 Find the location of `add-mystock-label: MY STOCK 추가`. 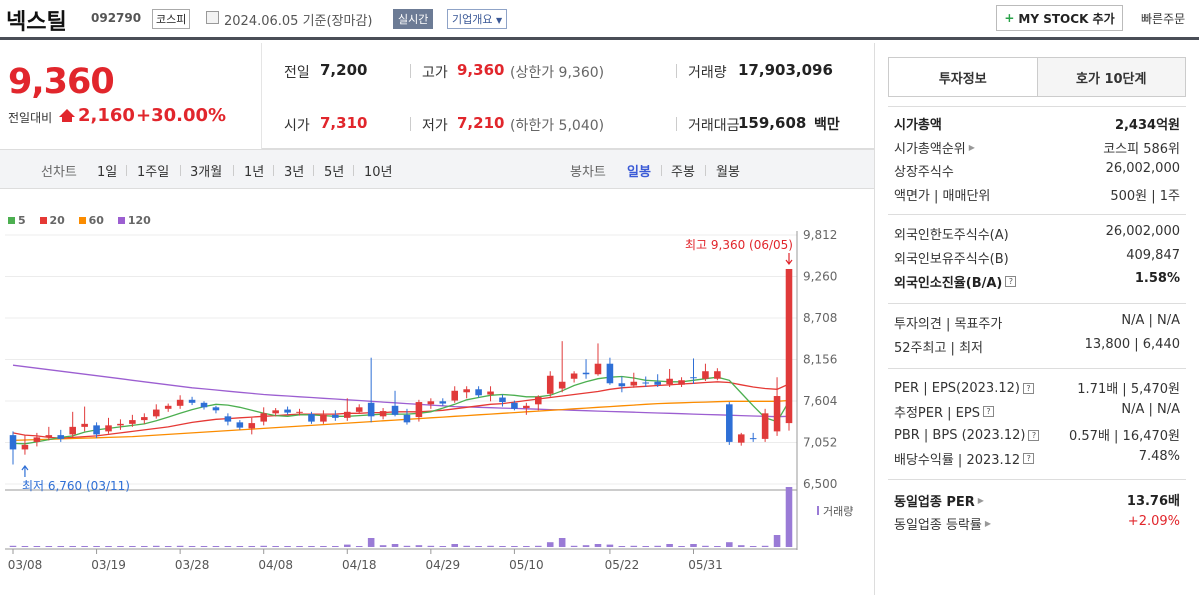

add-mystock-label: MY STOCK 추가 is located at coordinates (1066, 18).